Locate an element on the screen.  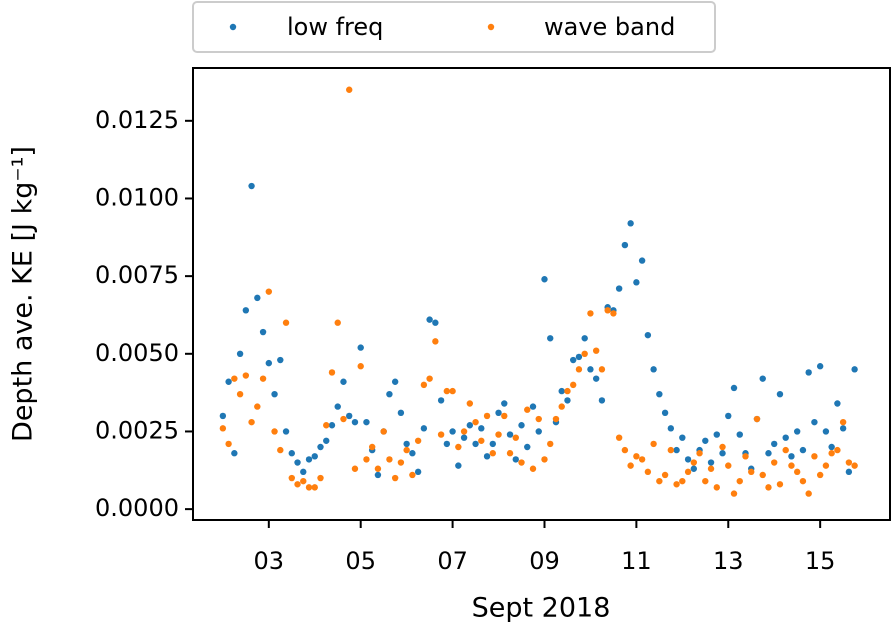
y-axis-label: Depth ave. KE [J kg⁻¹] is located at coordinates (23, 294).